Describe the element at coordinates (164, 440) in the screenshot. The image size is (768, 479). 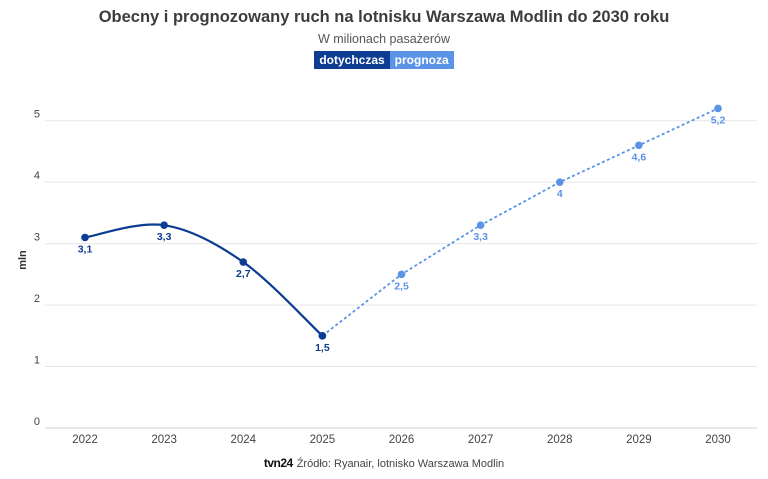
I see `x-tick-label: 2023` at that location.